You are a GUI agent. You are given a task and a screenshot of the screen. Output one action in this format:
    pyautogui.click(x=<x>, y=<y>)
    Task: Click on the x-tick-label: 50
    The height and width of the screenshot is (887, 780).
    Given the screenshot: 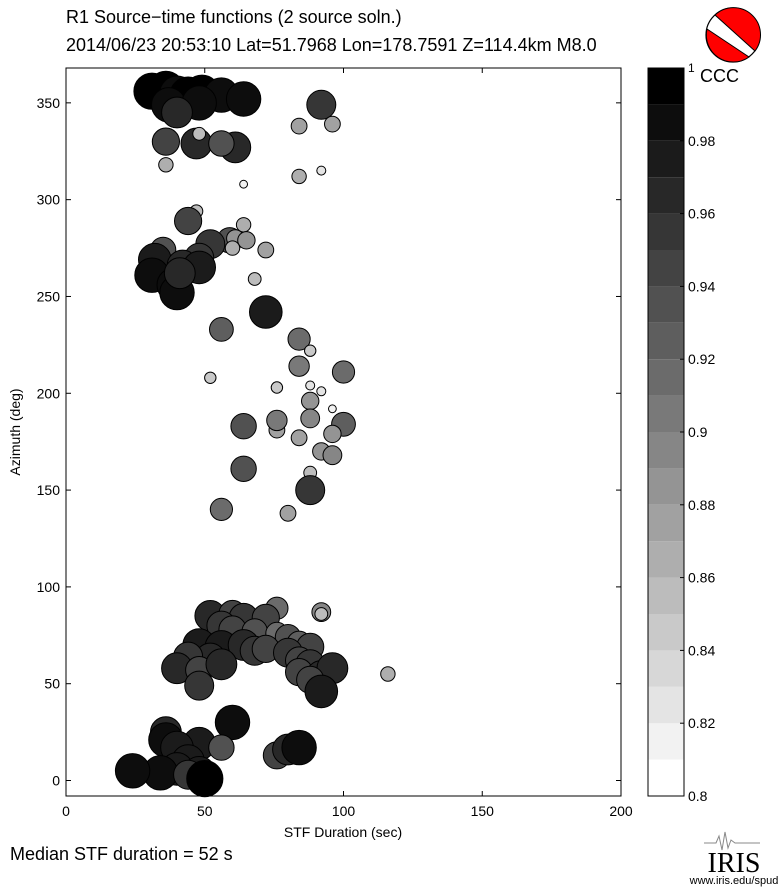 What is the action you would take?
    pyautogui.click(x=205, y=811)
    